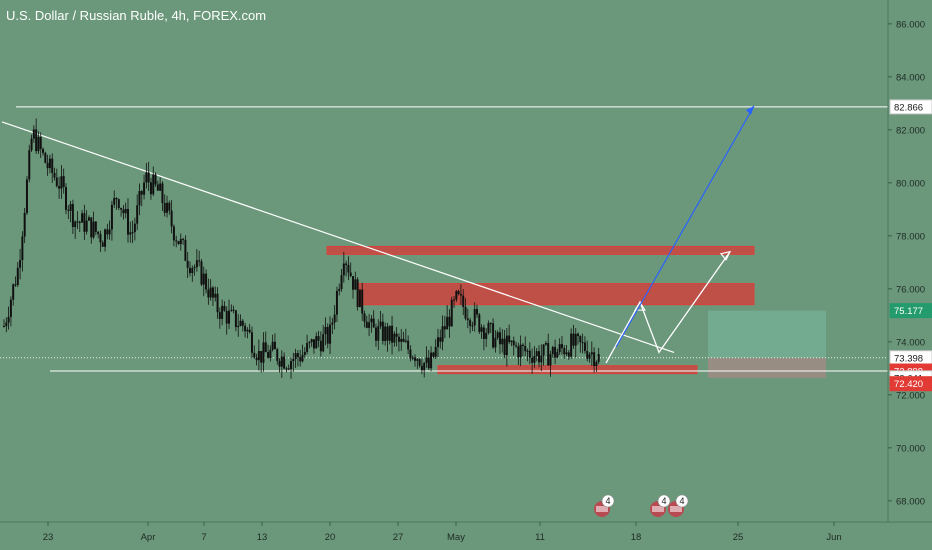  I want to click on event-count-badge, so click(664, 501).